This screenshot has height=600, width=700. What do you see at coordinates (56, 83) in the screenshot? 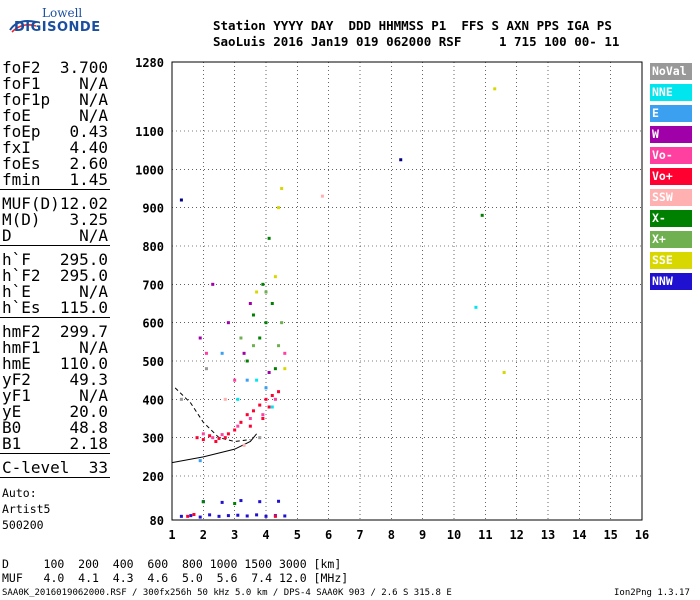
I see `param-row-fof1: foF1 N/A` at bounding box center [56, 83].